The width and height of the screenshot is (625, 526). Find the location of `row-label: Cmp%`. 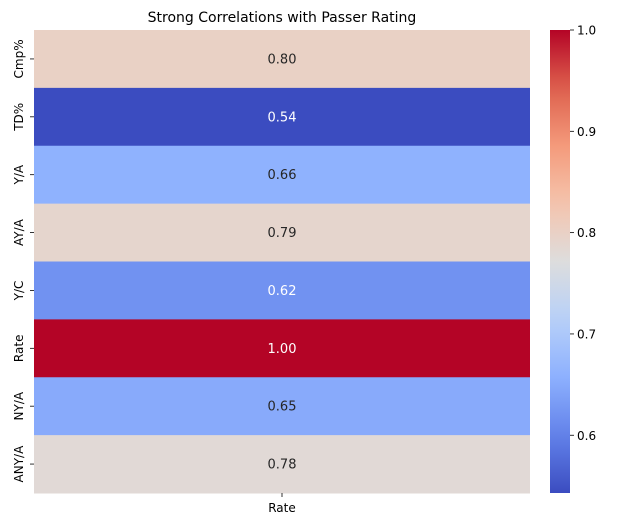

row-label: Cmp% is located at coordinates (19, 58).